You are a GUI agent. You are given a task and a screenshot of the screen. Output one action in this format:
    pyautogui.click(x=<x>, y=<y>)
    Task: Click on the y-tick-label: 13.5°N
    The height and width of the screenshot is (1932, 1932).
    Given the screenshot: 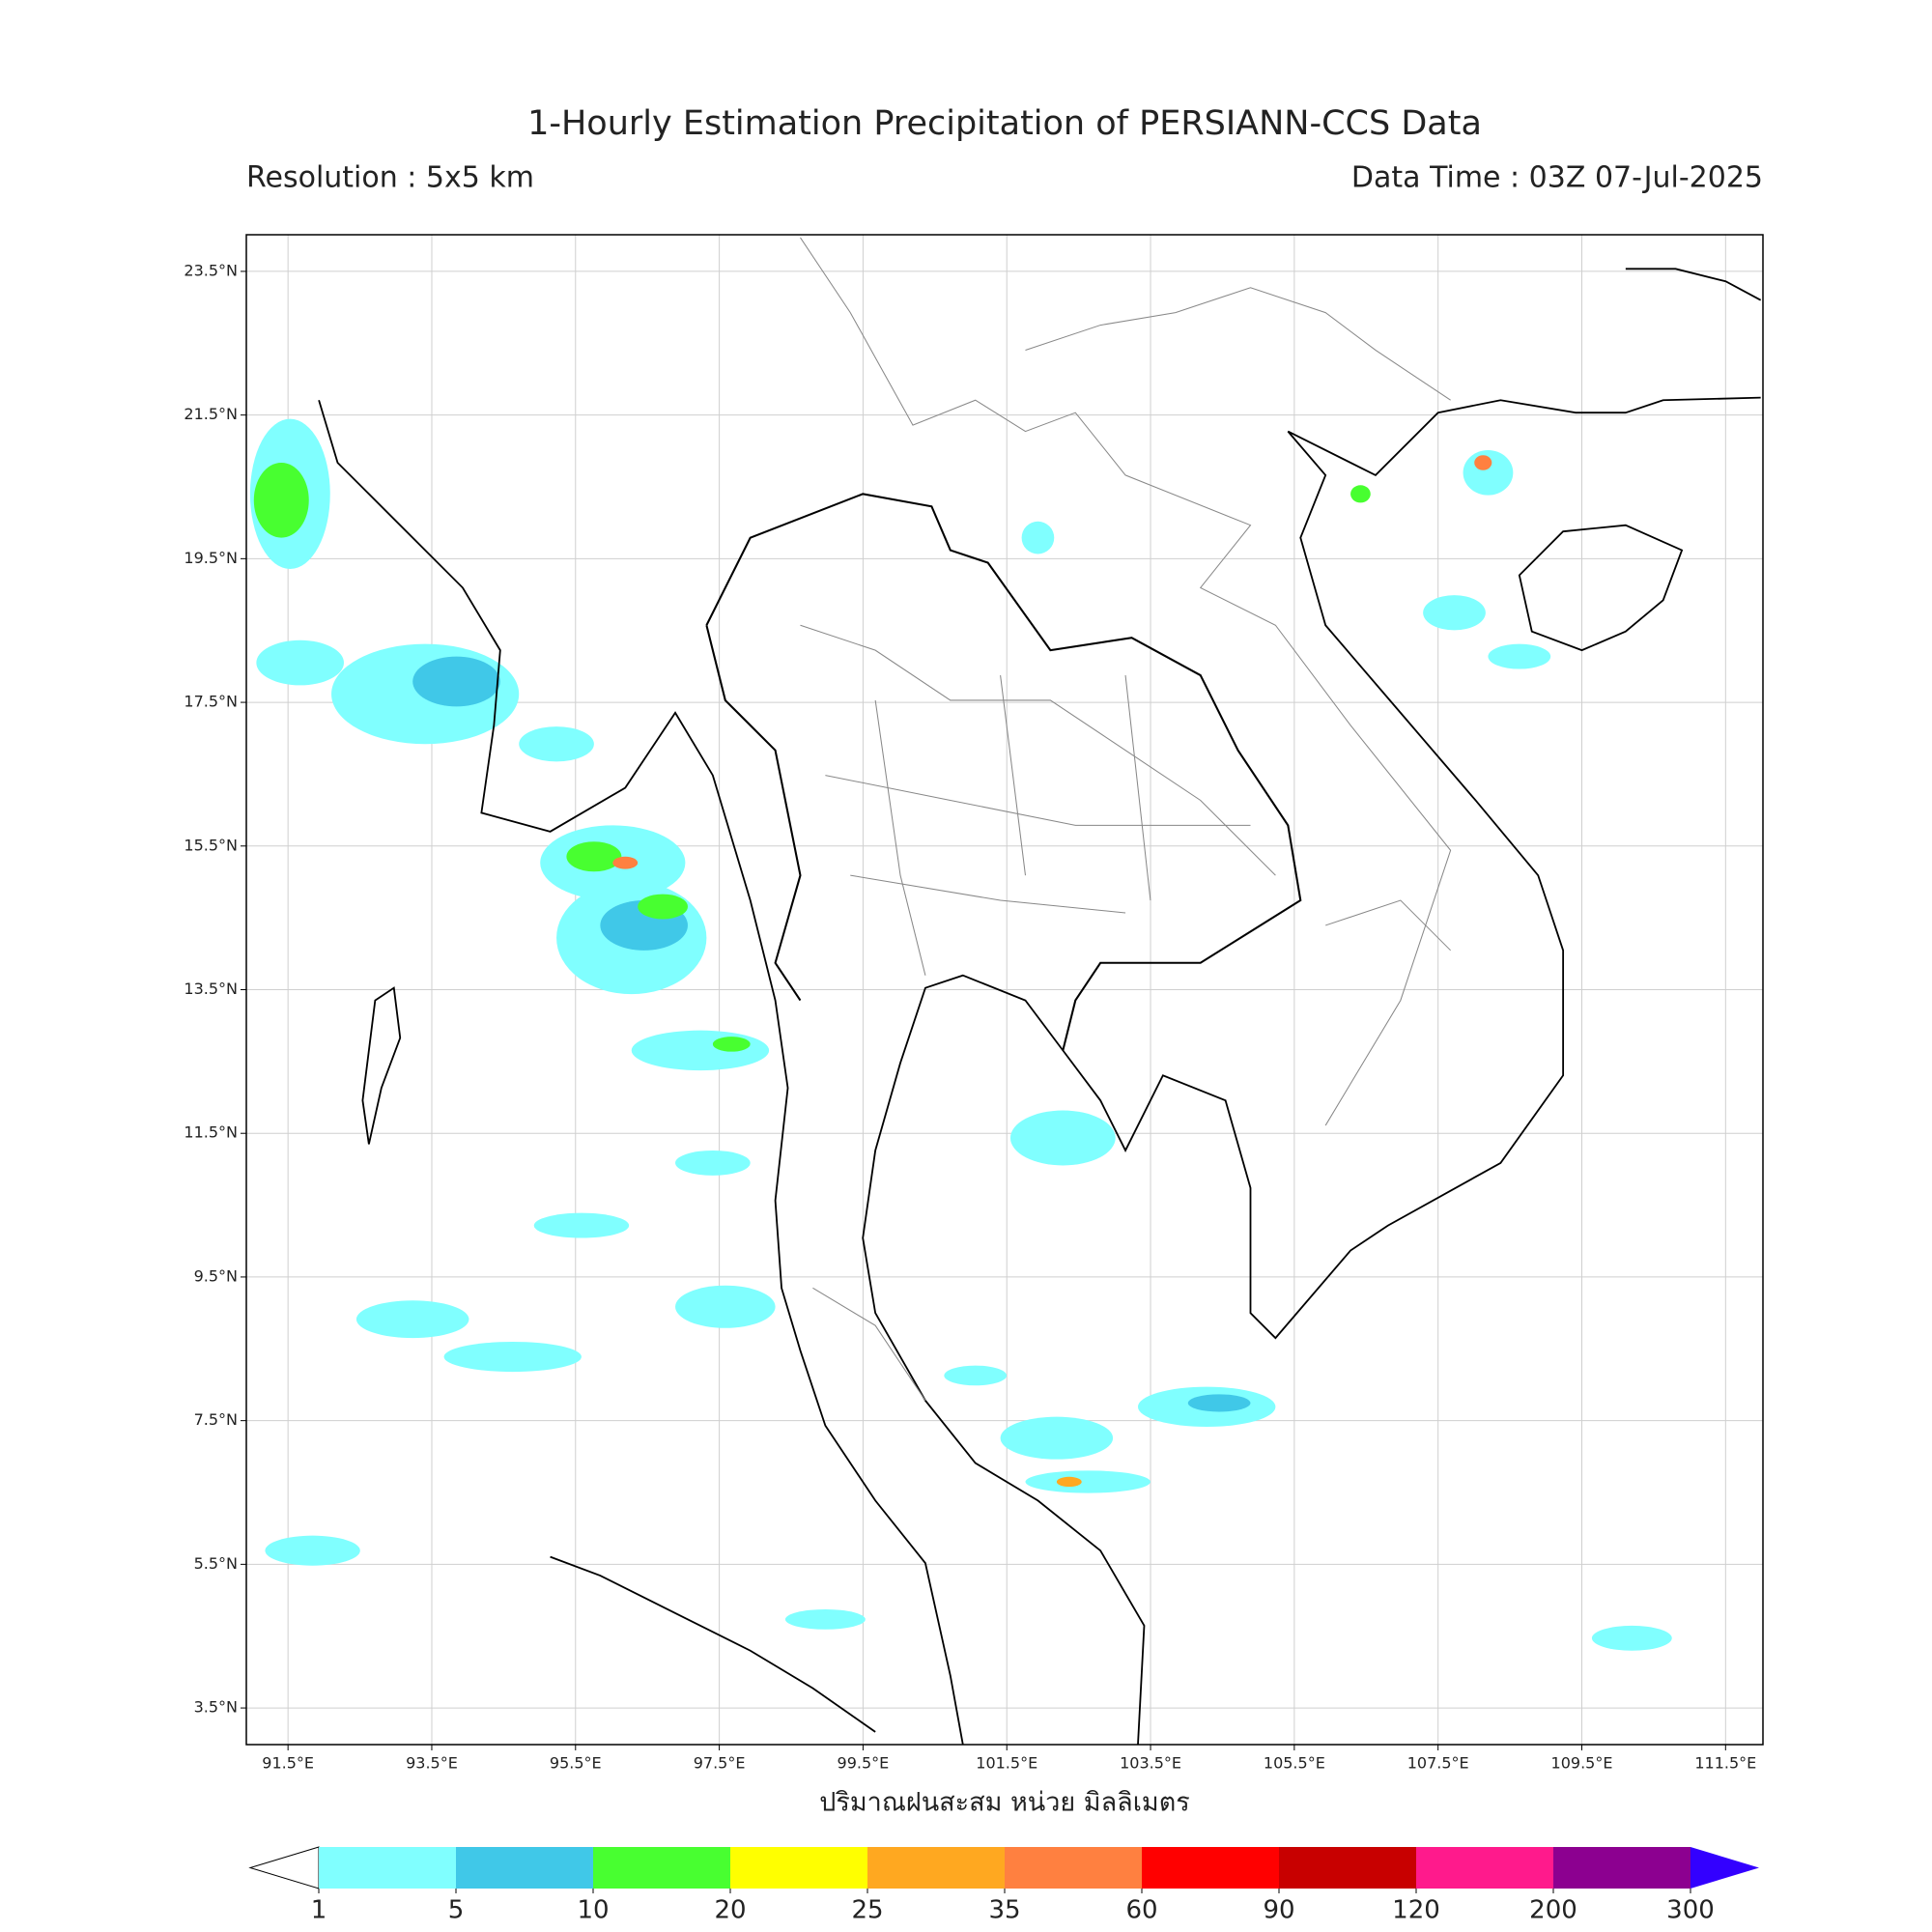 What is the action you would take?
    pyautogui.click(x=211, y=989)
    